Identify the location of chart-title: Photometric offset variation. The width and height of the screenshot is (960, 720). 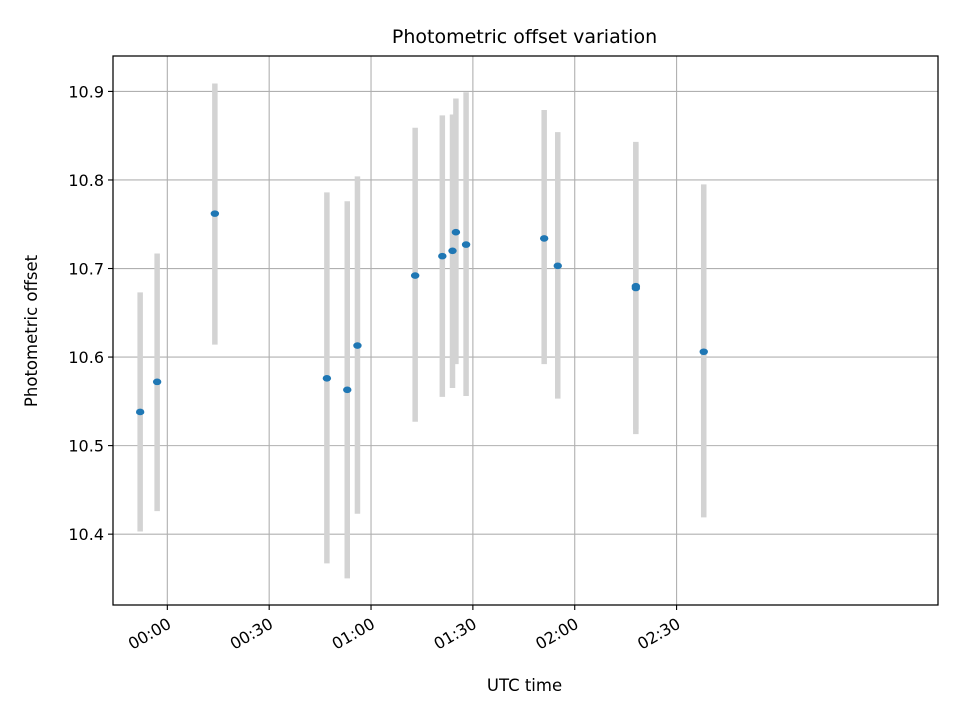
(524, 37).